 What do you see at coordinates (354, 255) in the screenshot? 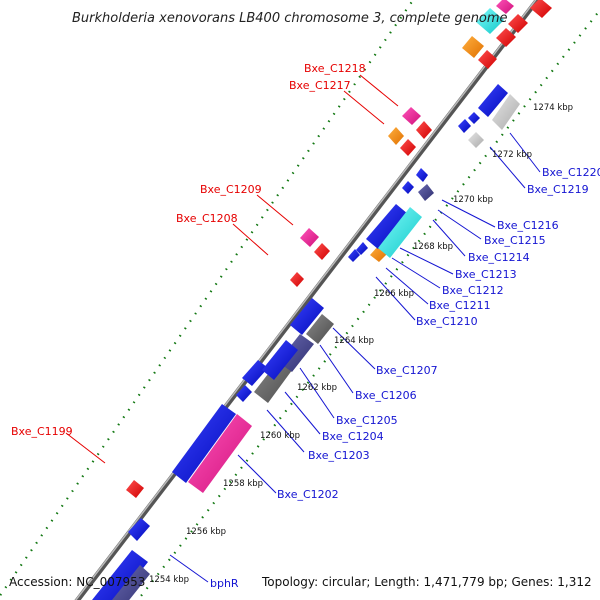
I see `gene-bxe-c1211` at bounding box center [354, 255].